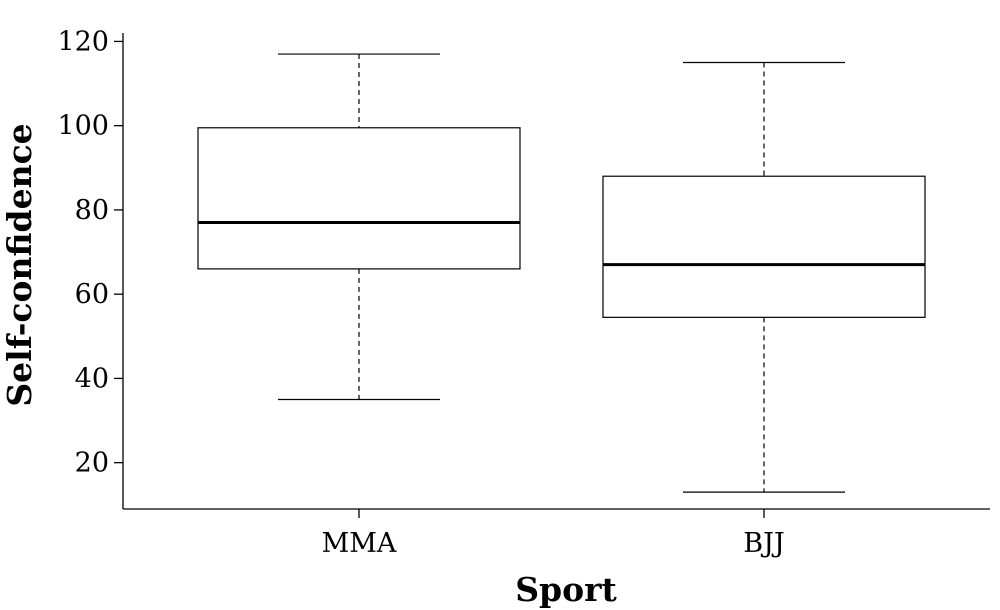 This screenshot has width=1000, height=610. Describe the element at coordinates (92, 378) in the screenshot. I see `y-tick-label: 40` at that location.